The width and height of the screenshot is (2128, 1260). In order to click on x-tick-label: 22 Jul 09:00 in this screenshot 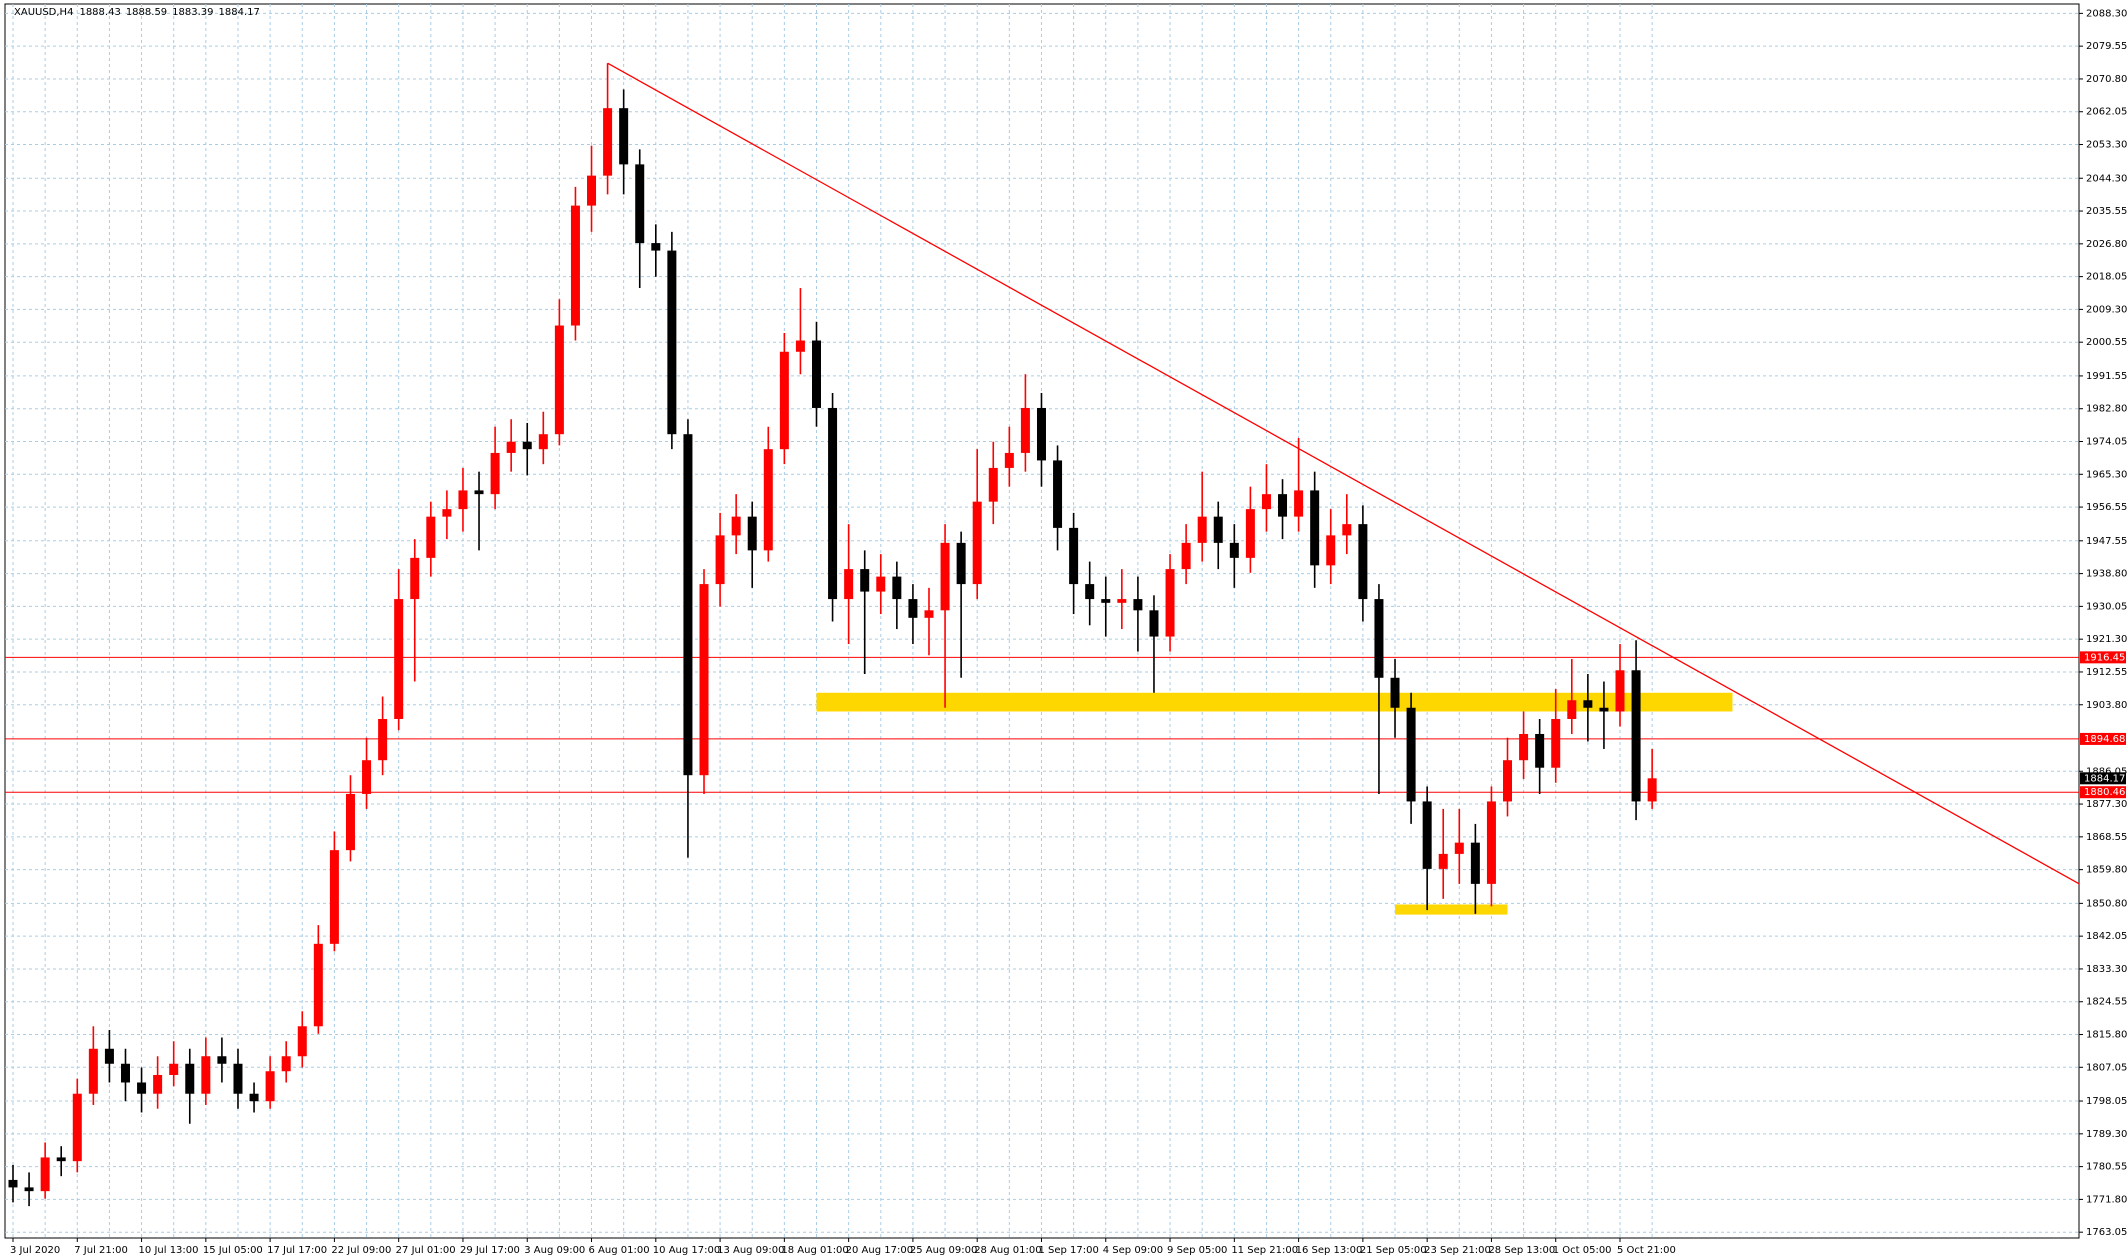, I will do `click(361, 1250)`.